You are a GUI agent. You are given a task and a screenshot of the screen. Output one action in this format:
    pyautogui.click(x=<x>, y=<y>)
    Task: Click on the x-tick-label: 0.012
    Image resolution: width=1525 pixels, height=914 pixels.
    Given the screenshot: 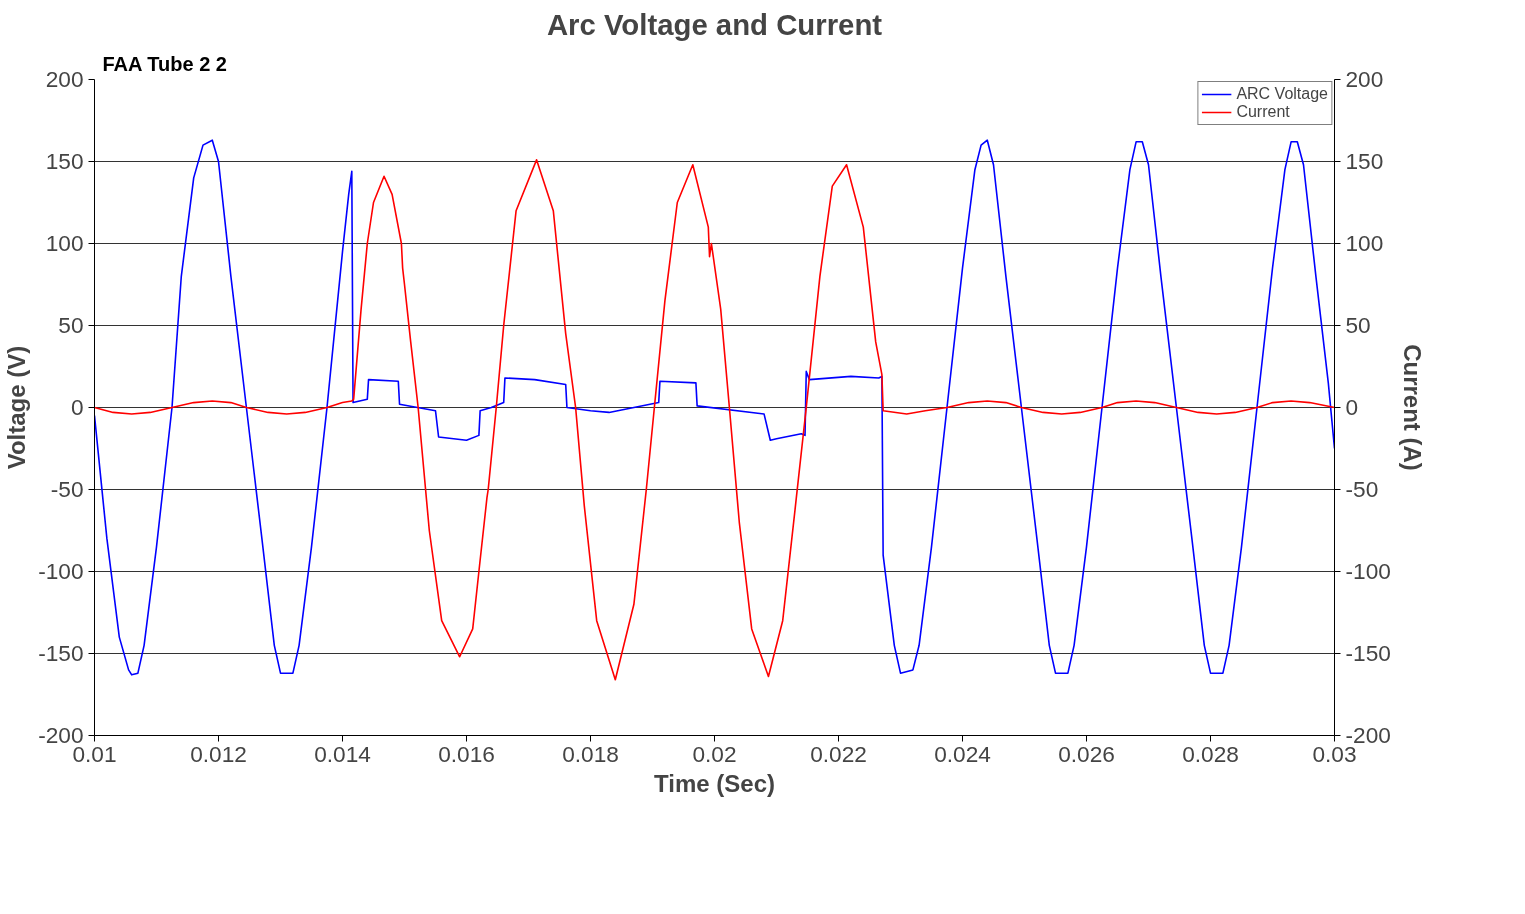 What is the action you would take?
    pyautogui.click(x=218, y=753)
    